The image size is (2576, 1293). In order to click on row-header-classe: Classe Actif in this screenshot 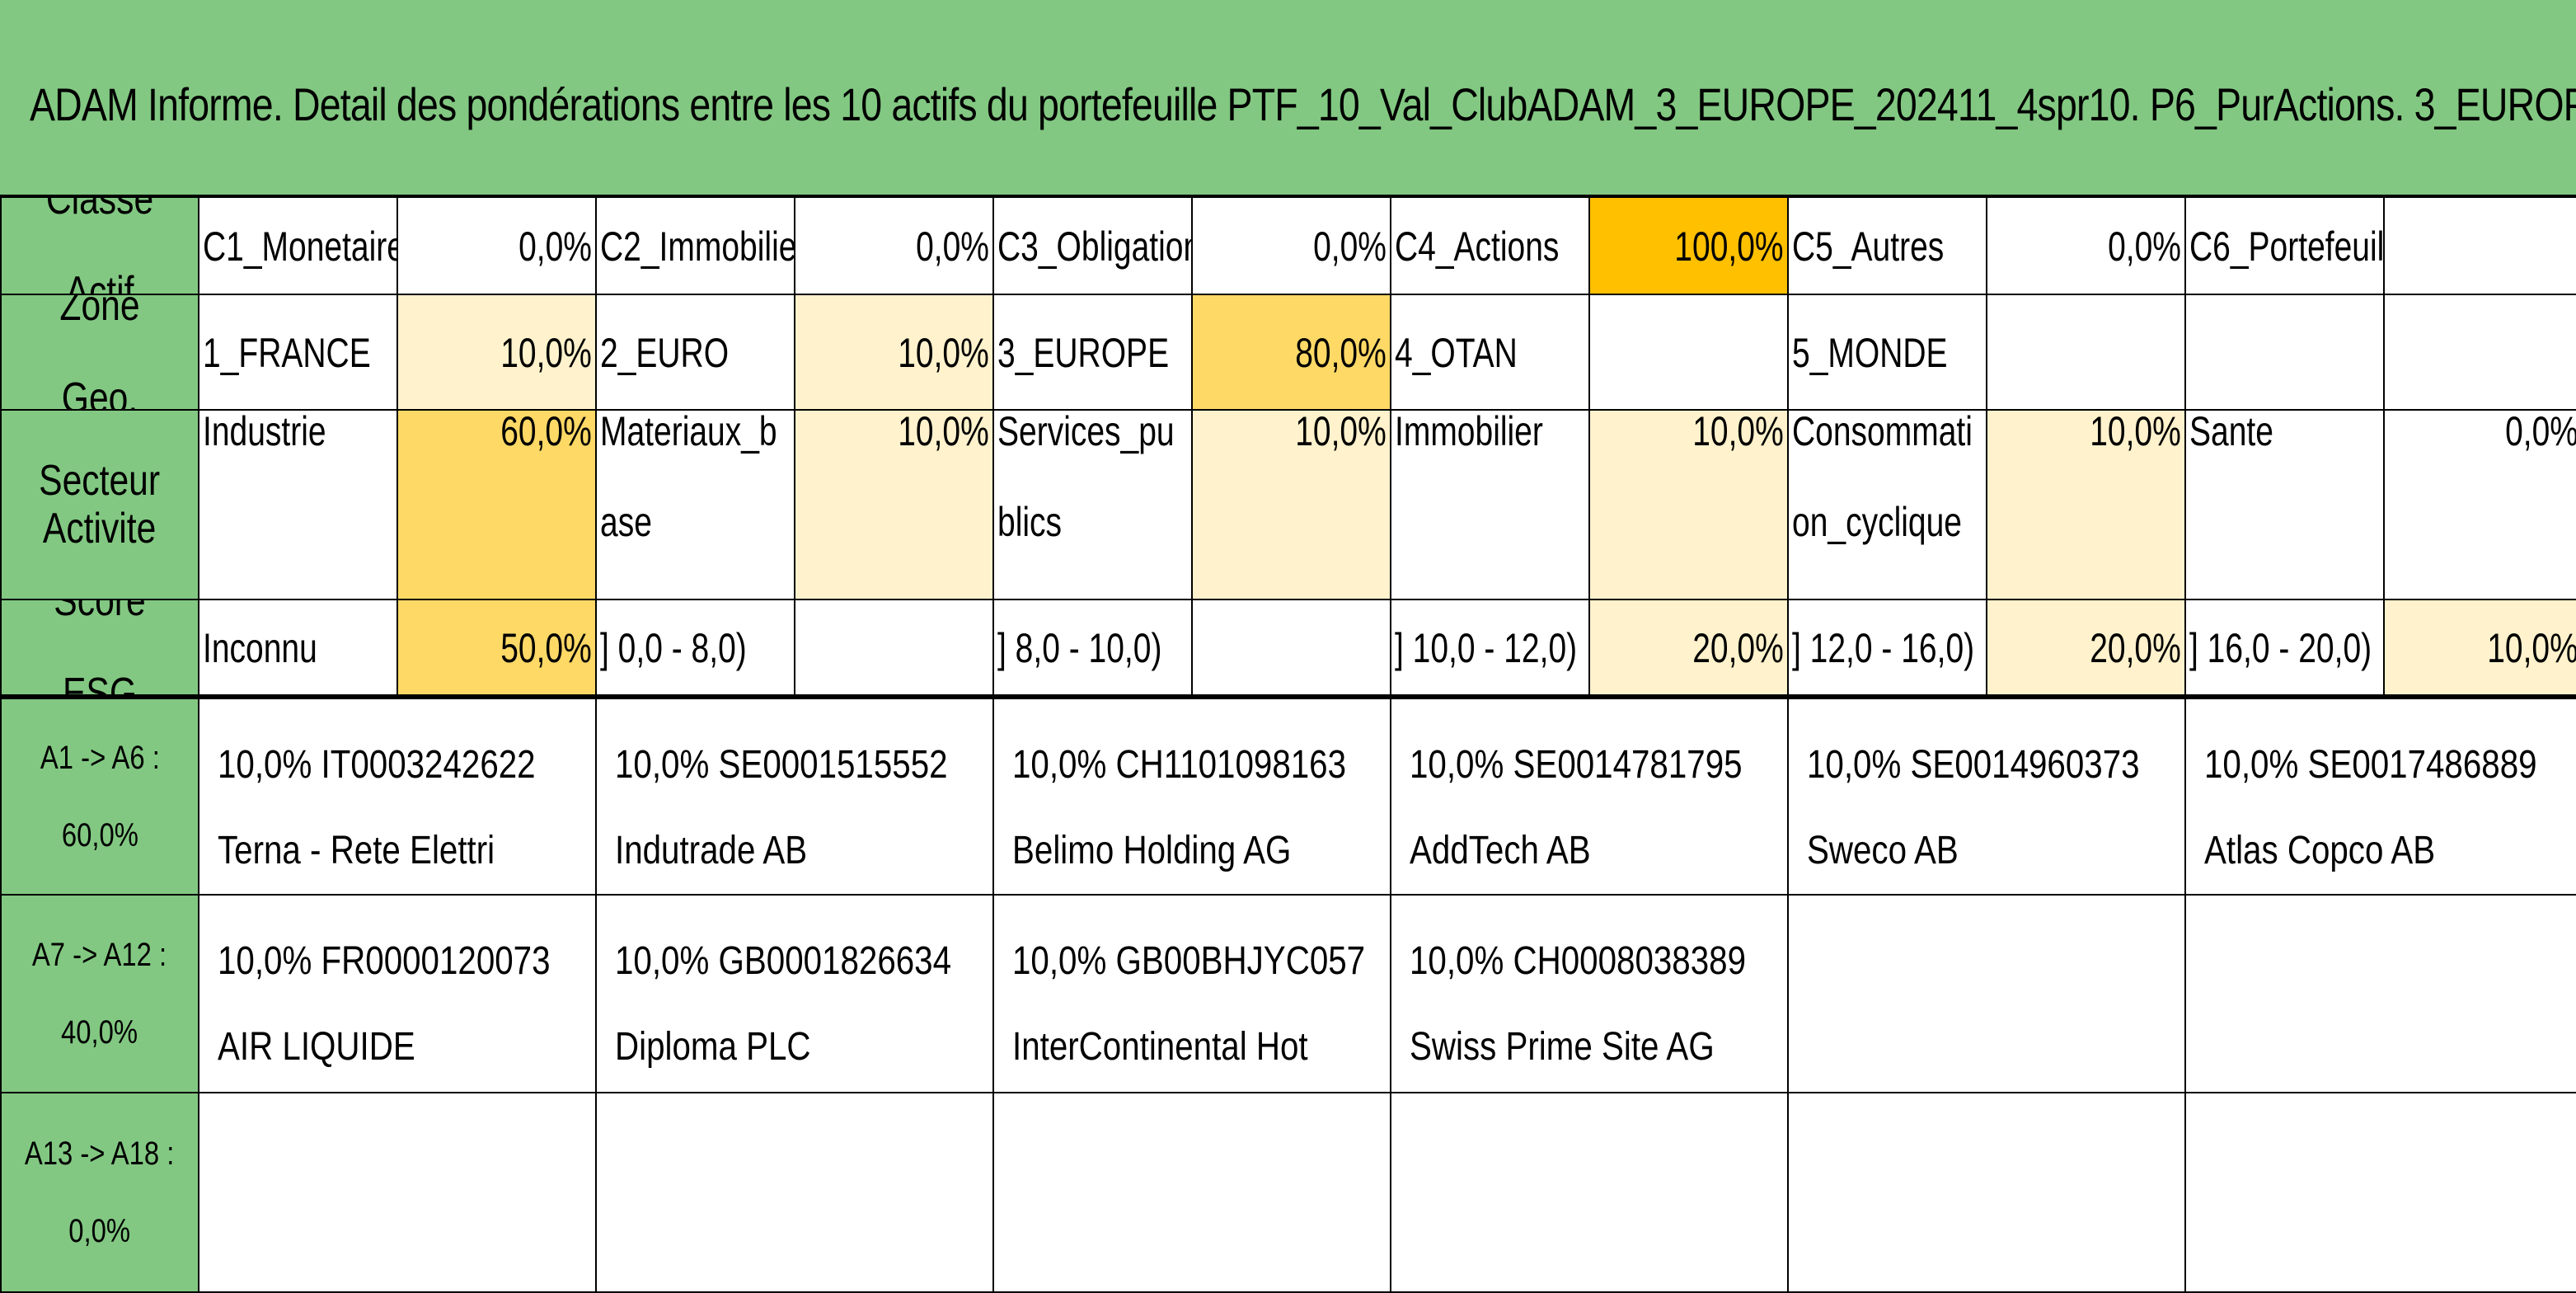, I will do `click(100, 247)`.